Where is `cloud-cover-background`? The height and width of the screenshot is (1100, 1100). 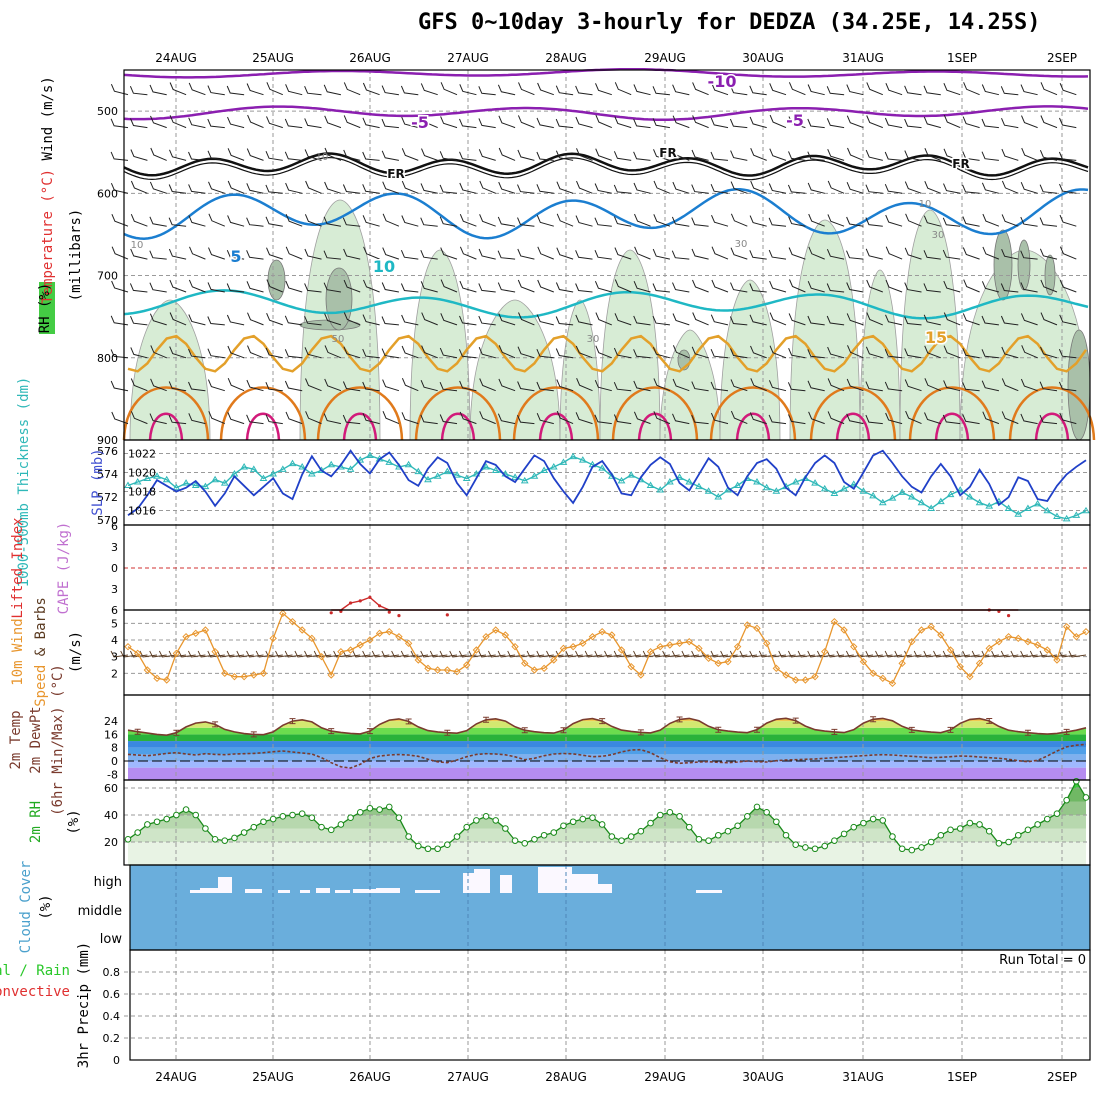 cloud-cover-background is located at coordinates (610, 907).